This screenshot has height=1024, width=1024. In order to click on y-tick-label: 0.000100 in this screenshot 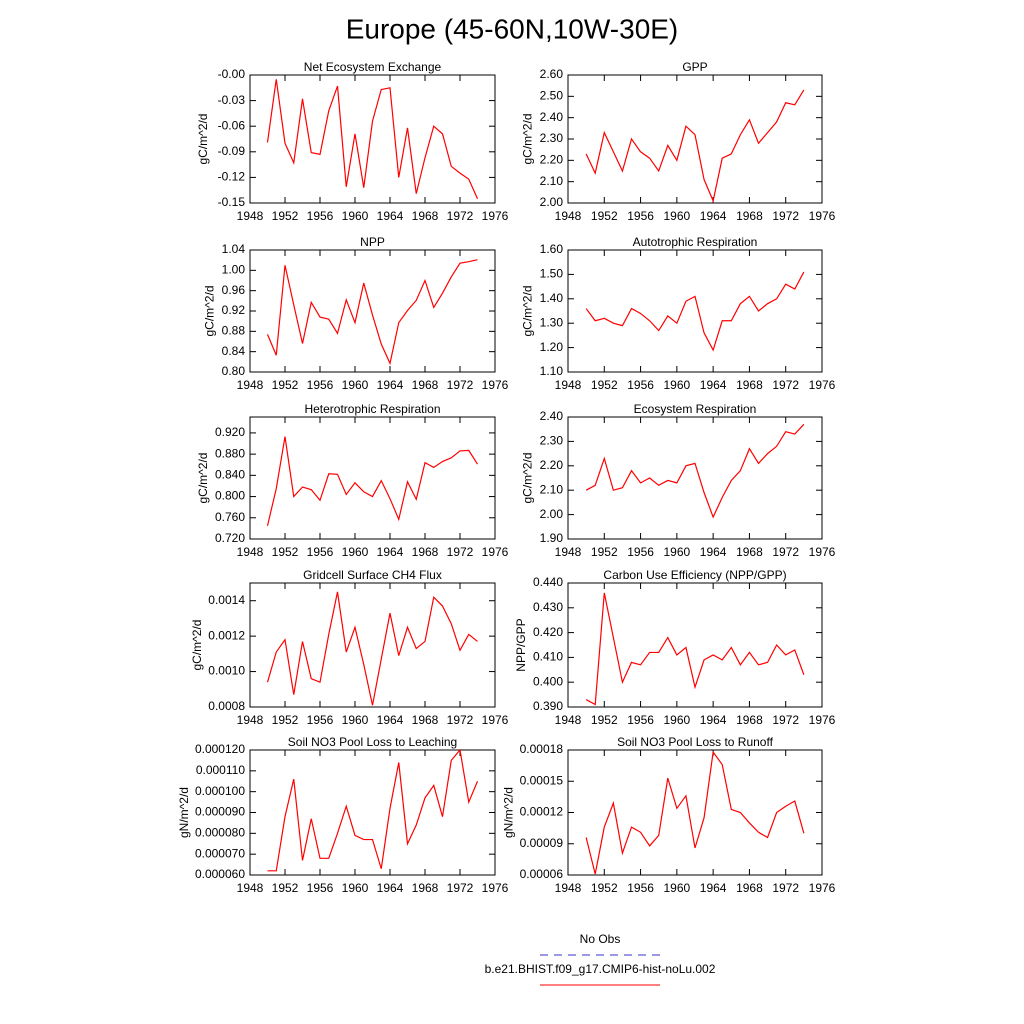, I will do `click(220, 791)`.